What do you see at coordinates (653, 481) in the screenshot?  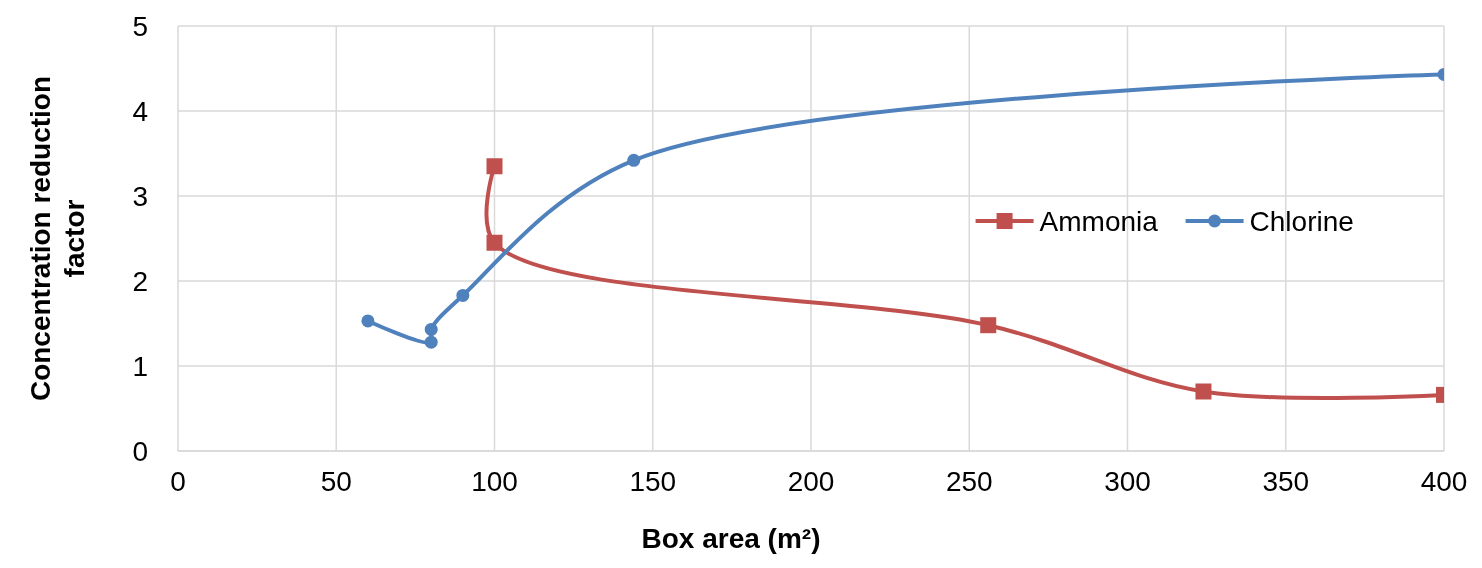 I see `x-tick-label: 150` at bounding box center [653, 481].